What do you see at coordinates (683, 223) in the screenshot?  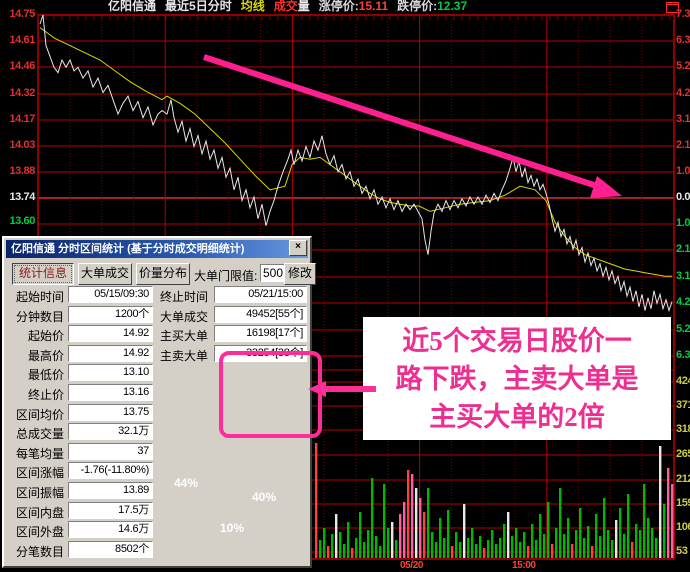 I see `percent-axis-label: 1.0` at bounding box center [683, 223].